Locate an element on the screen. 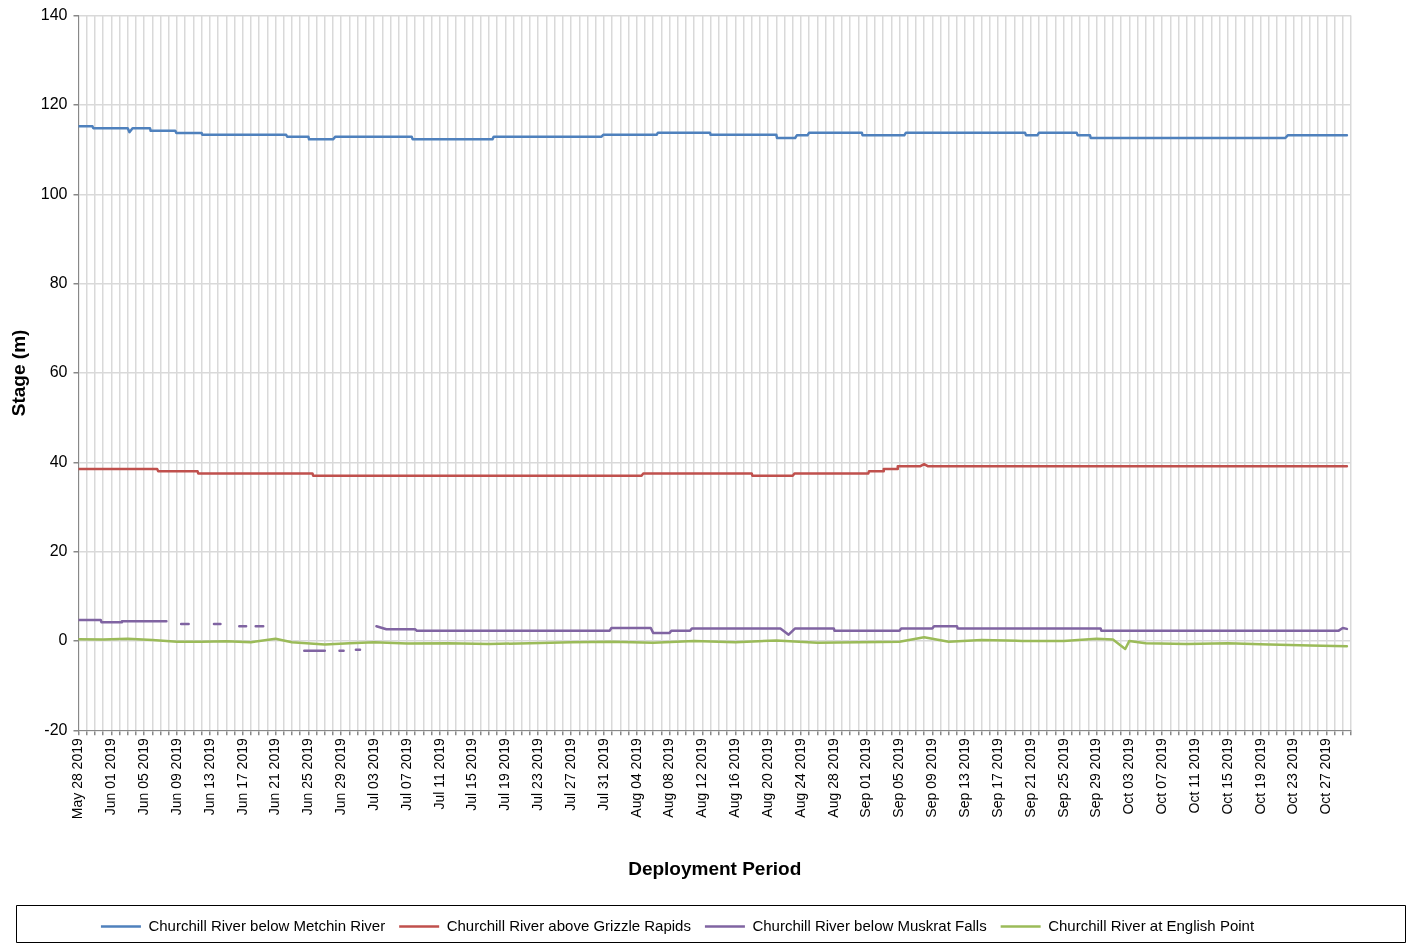 The image size is (1411, 946). x-tick-label: Oct 15 2019 is located at coordinates (1226, 776).